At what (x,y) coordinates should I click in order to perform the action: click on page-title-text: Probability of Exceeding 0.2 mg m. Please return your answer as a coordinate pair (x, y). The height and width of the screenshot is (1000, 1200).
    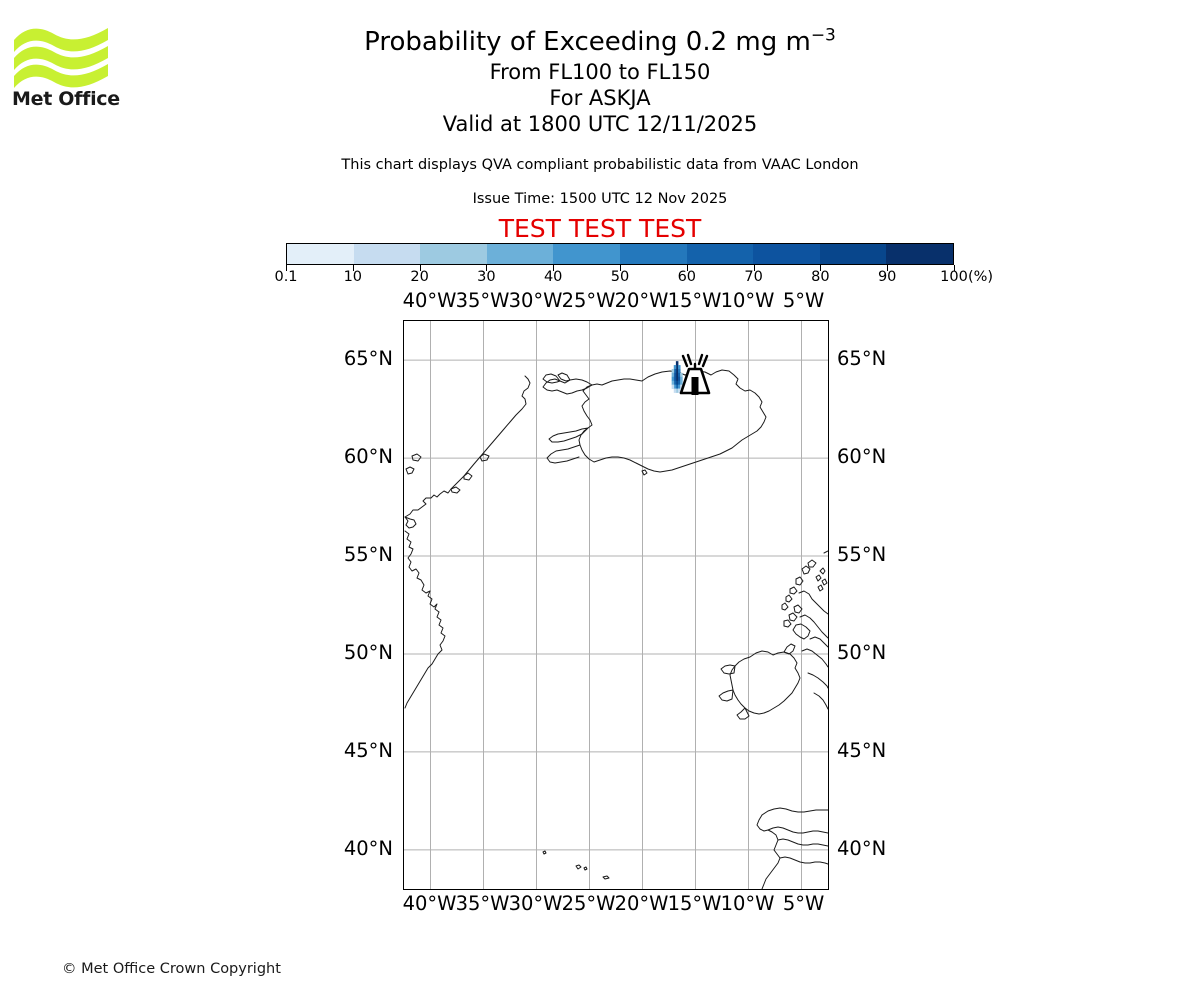
    Looking at the image, I should click on (587, 42).